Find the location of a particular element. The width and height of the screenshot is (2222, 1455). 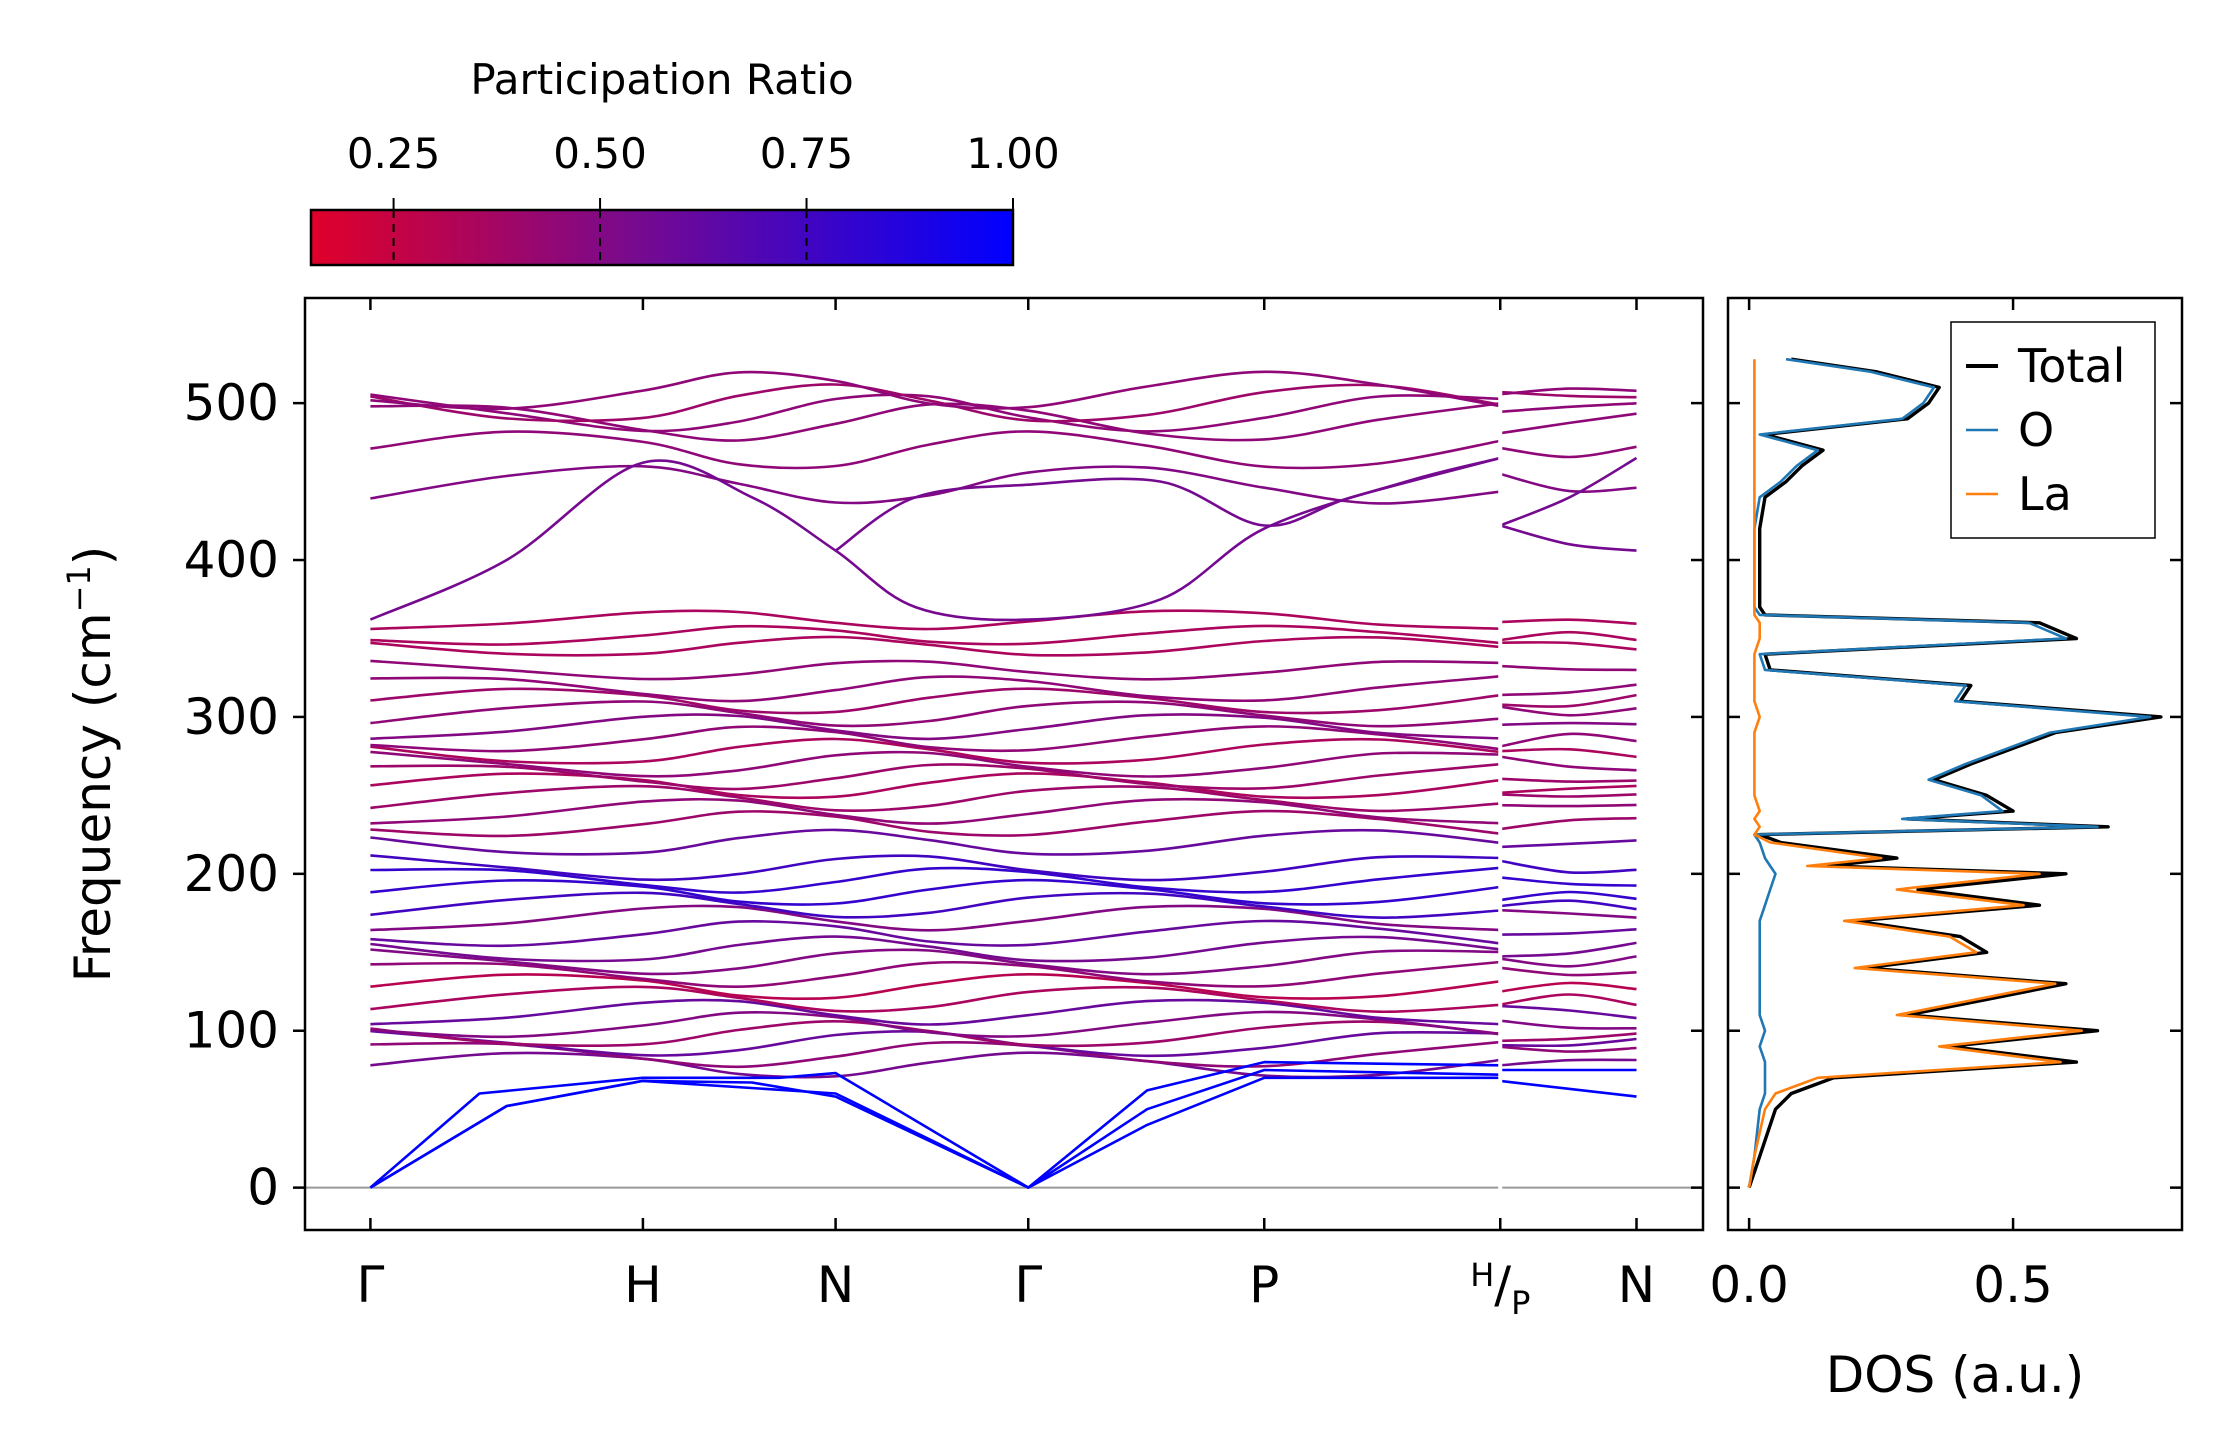

dos-line-o is located at coordinates (1949, 772).